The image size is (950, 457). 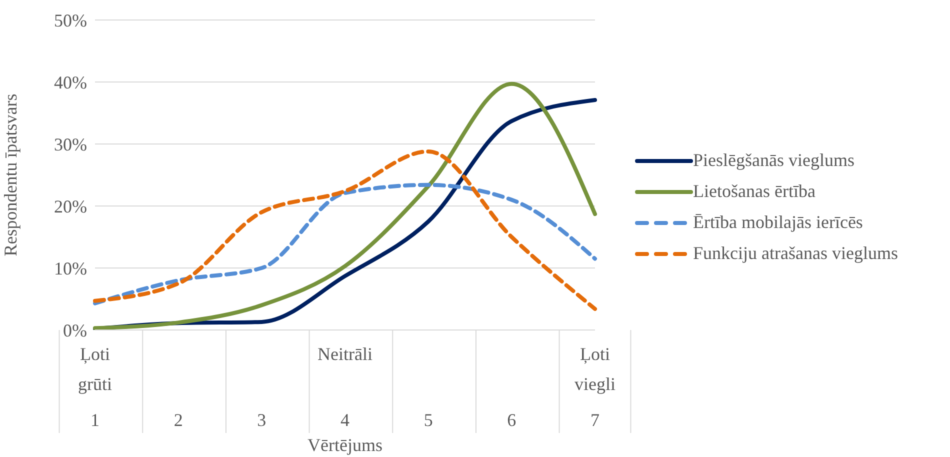 What do you see at coordinates (345, 387) in the screenshot?
I see `category-label: Neitrāli 4` at bounding box center [345, 387].